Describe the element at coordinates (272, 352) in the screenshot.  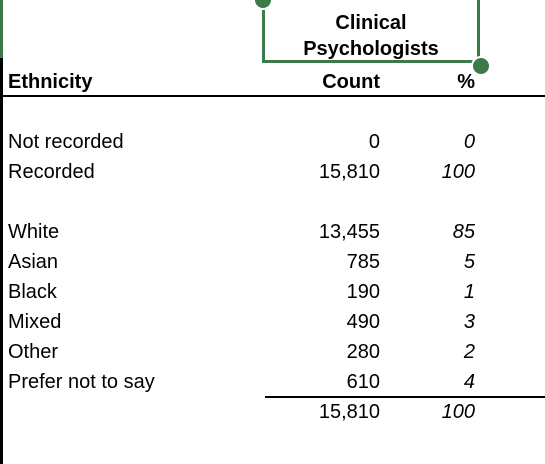
I see `table-row-other: Other 280 2` at that location.